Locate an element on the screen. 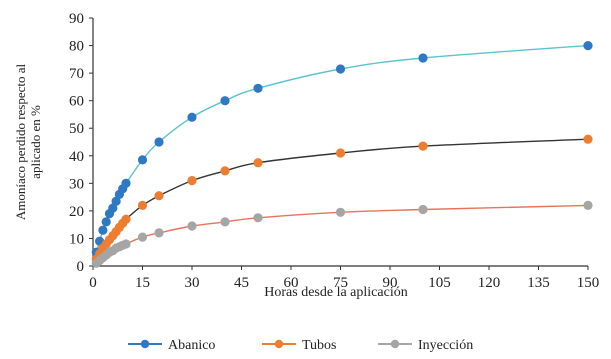 The image size is (611, 359). y-tick-label: 70 is located at coordinates (76, 74).